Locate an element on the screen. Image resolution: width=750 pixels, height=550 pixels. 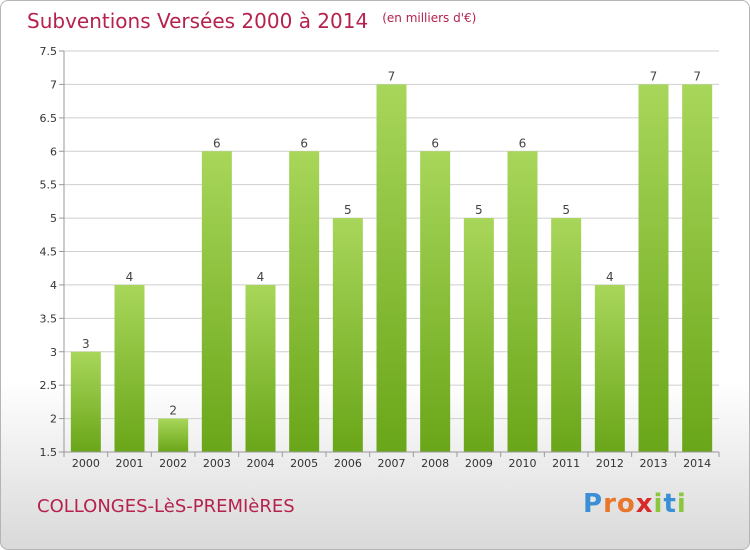
chart-title-text: Subventions Versées 2000 à 2014 is located at coordinates (198, 21).